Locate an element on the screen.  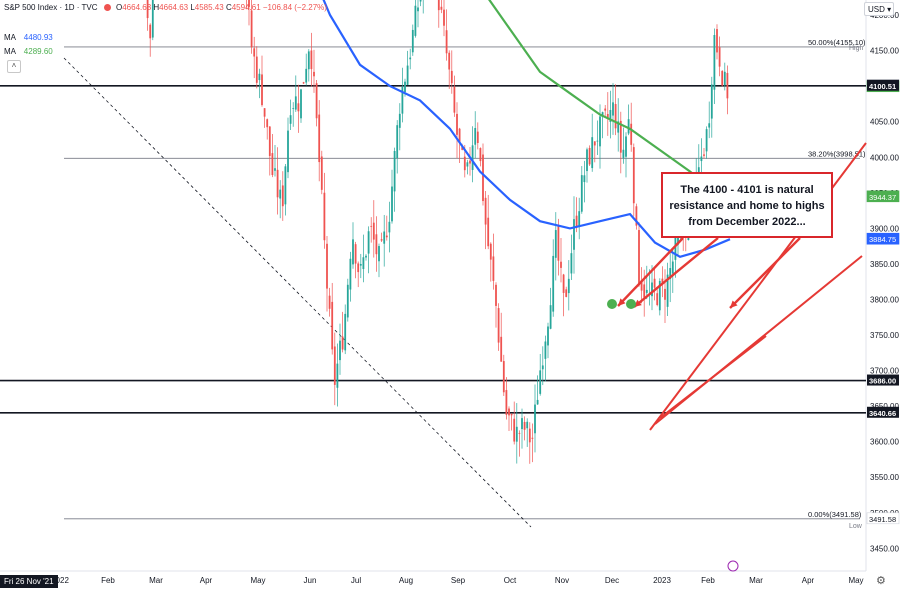
ma-slow-legend: MA 4289.60 is located at coordinates (28, 51).